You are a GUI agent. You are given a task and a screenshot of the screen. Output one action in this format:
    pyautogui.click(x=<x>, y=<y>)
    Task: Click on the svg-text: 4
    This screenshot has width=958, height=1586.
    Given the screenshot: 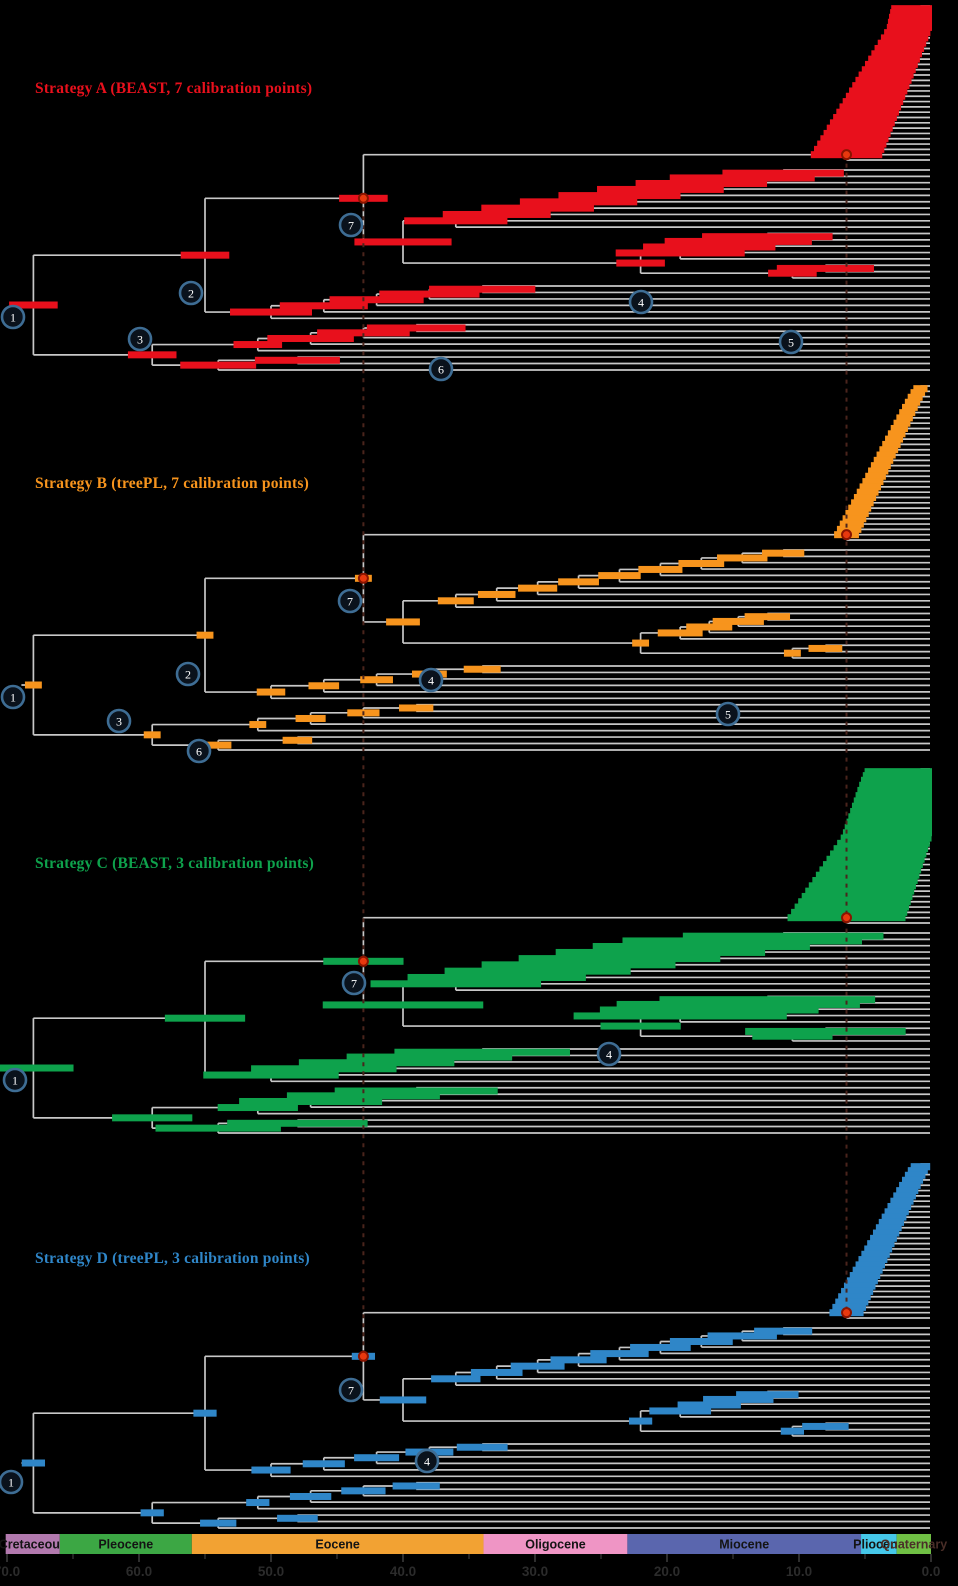 What is the action you would take?
    pyautogui.click(x=431, y=680)
    